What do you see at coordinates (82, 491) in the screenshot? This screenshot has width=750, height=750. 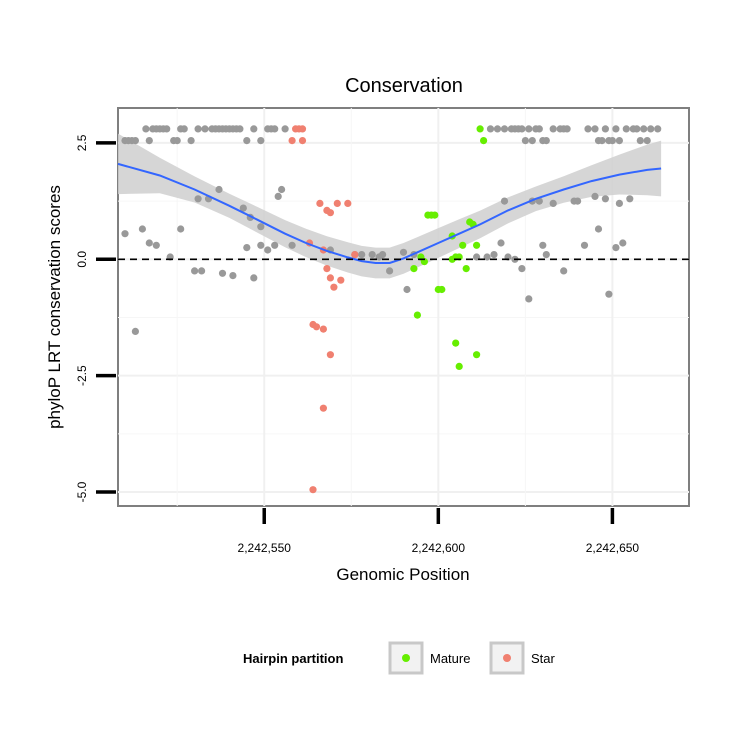 I see `y-tick-label: -5.0` at bounding box center [82, 491].